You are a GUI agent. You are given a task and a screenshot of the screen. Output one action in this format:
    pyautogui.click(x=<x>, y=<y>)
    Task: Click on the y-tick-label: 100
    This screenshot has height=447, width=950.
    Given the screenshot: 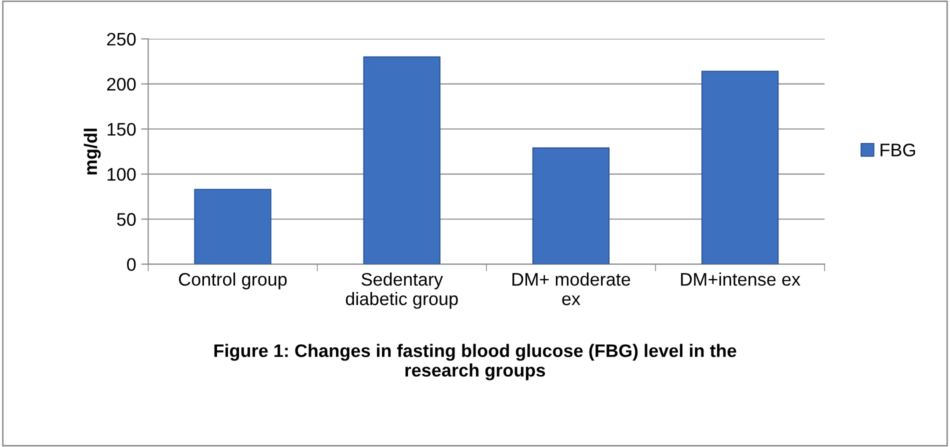 What is the action you would take?
    pyautogui.click(x=122, y=174)
    